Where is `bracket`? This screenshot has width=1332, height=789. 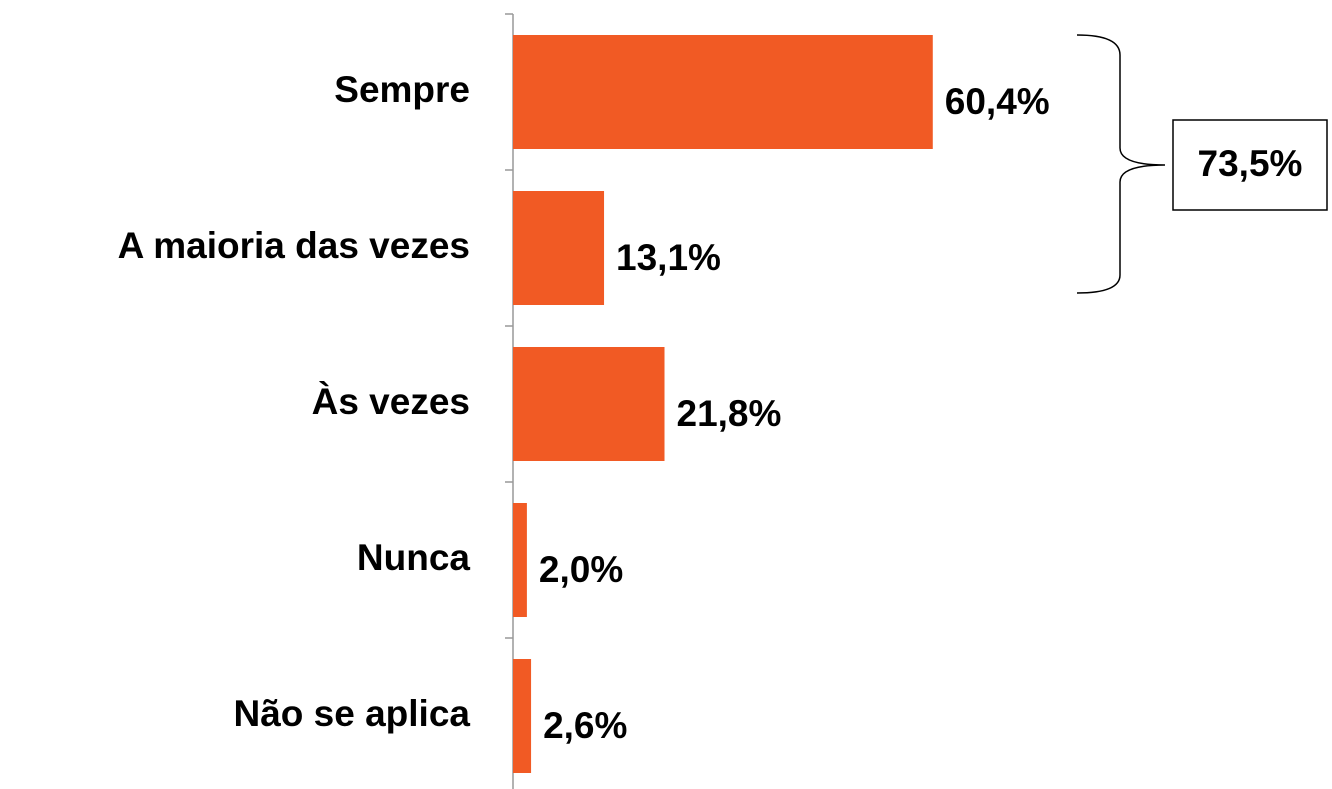
bracket is located at coordinates (1121, 164).